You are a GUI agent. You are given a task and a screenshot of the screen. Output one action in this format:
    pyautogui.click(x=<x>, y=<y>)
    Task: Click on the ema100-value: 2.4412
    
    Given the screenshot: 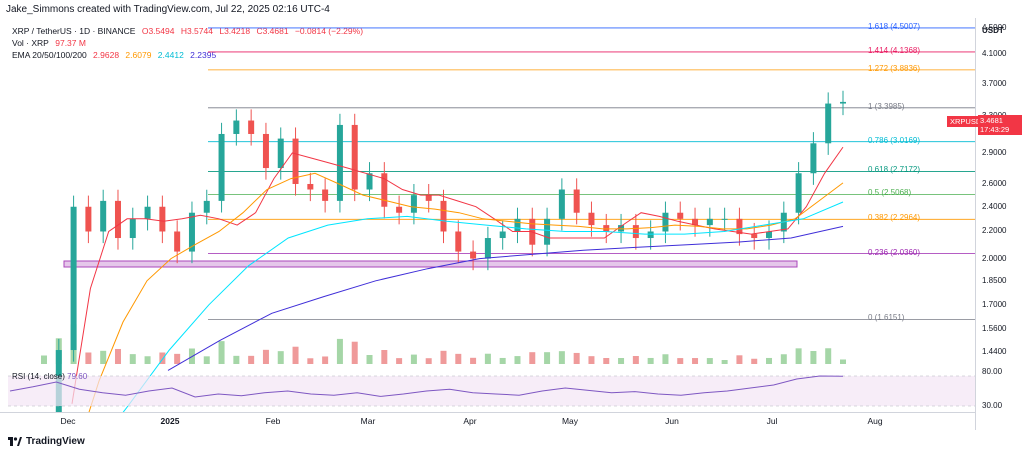 What is the action you would take?
    pyautogui.click(x=170, y=55)
    